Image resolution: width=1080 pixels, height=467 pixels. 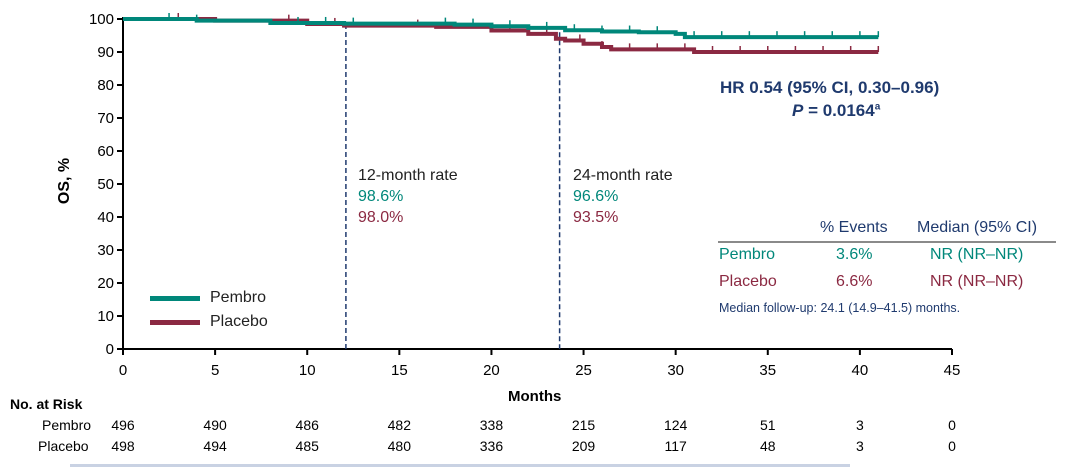 I want to click on landmark-12-pembro: 98.6%, so click(x=381, y=196).